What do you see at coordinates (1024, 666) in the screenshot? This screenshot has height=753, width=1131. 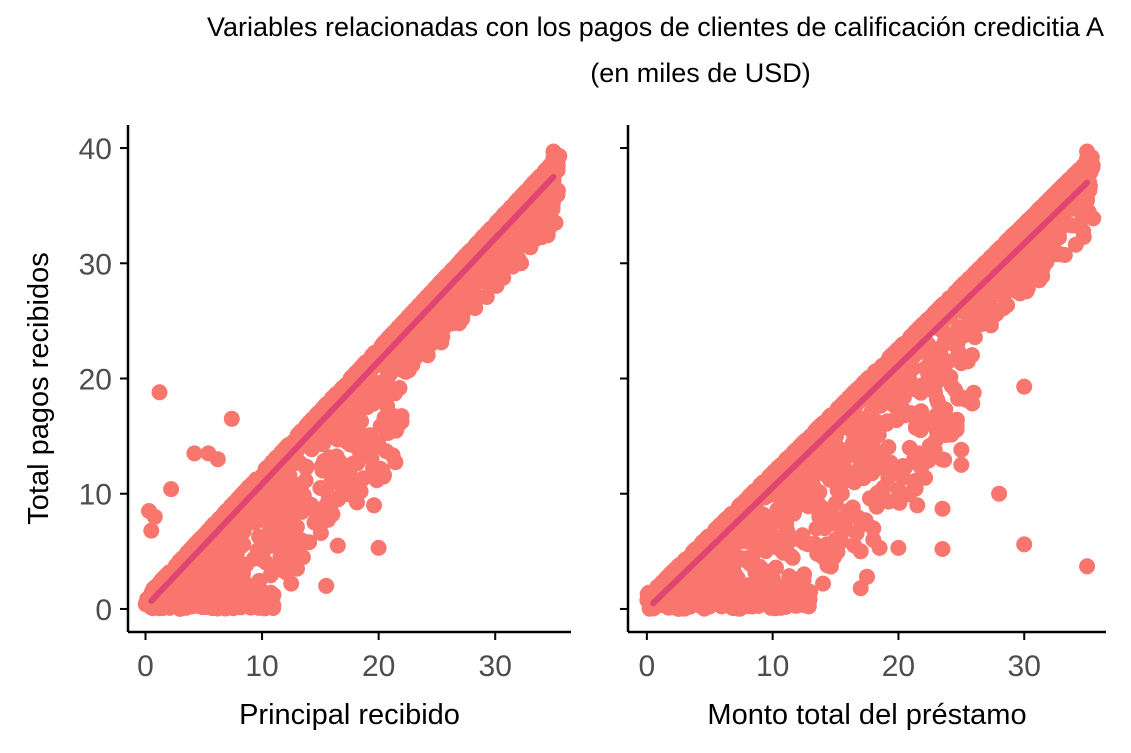 I see `x-tick-label: 30` at bounding box center [1024, 666].